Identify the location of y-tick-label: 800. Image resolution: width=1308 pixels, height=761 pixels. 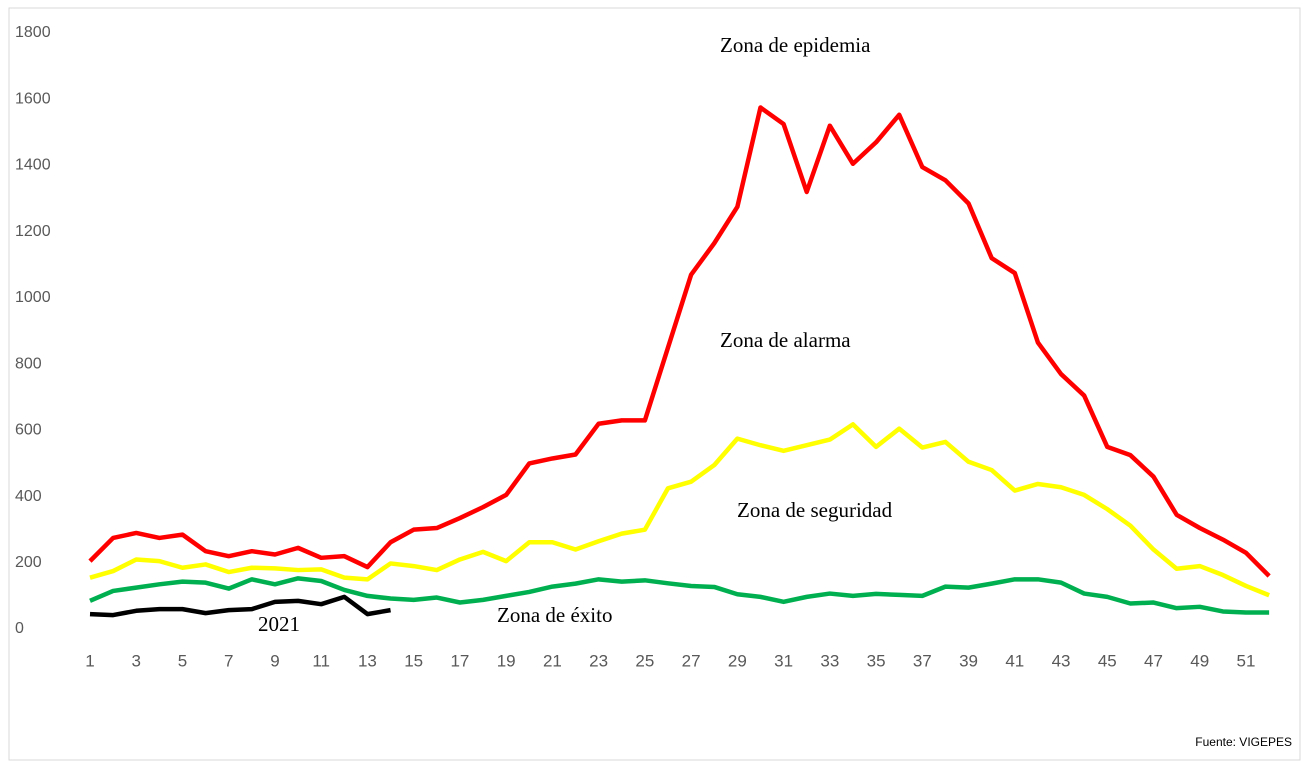
(28, 363).